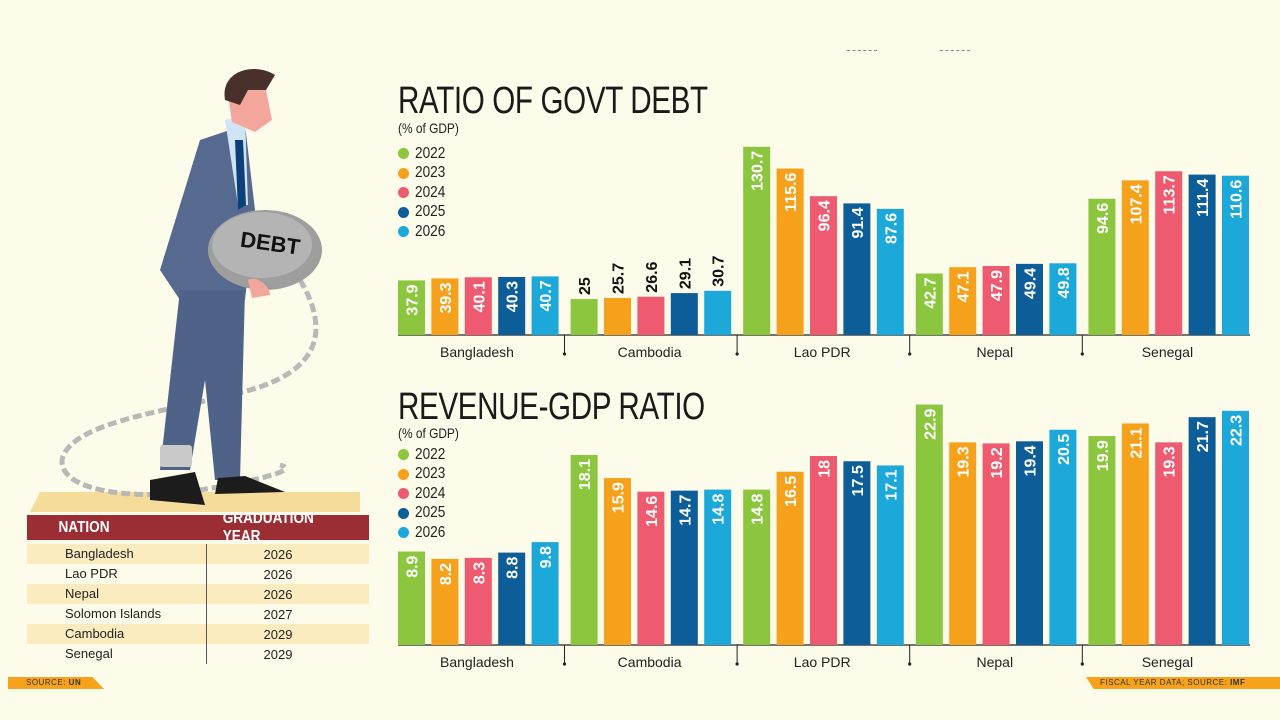  What do you see at coordinates (551, 407) in the screenshot?
I see `revenue-chart-title: REVENUE-GDP RATIO` at bounding box center [551, 407].